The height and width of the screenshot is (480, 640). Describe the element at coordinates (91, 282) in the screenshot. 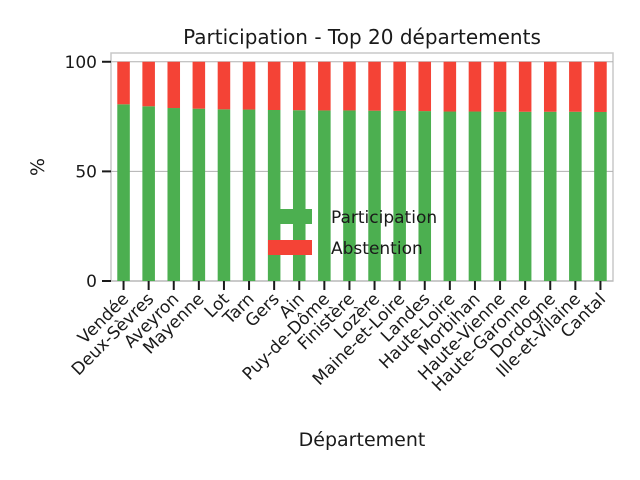

I see `y-tick-label-0: 0` at that location.